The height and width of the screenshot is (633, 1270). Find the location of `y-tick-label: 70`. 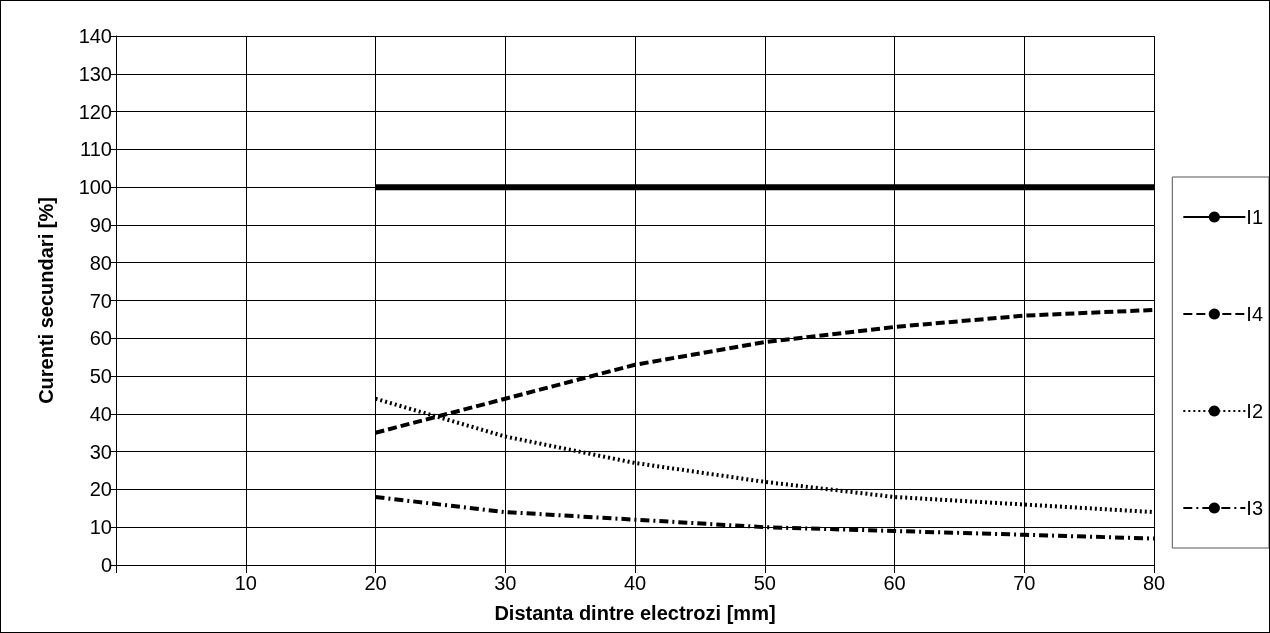

y-tick-label: 70 is located at coordinates (100, 300).